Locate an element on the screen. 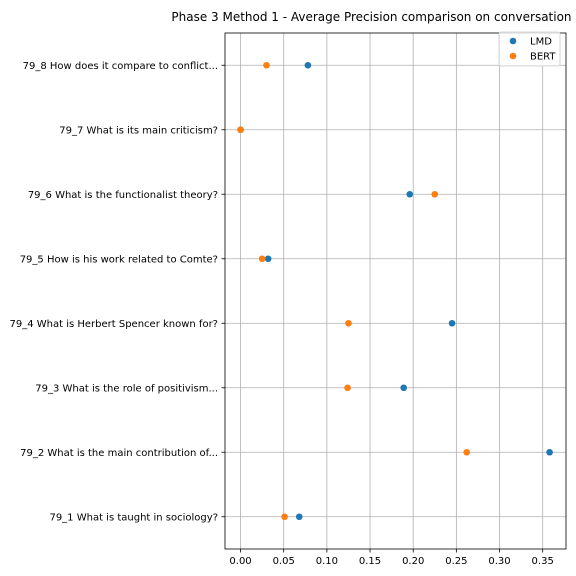 Image resolution: width=576 pixels, height=576 pixels. y-tick-label: 79_1 What is taught in sociology? is located at coordinates (133, 517).